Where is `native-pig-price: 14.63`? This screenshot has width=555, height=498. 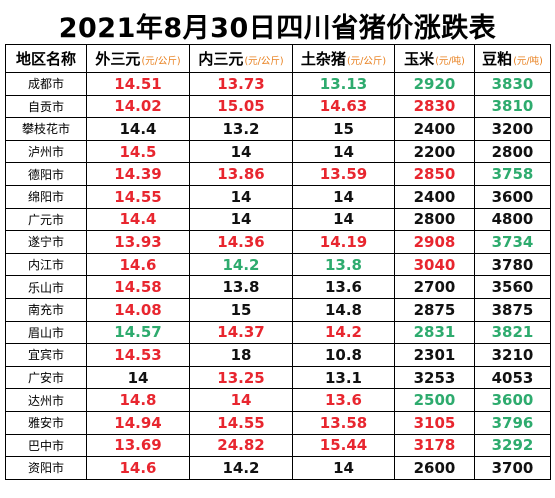
native-pig-price: 14.63 is located at coordinates (343, 106).